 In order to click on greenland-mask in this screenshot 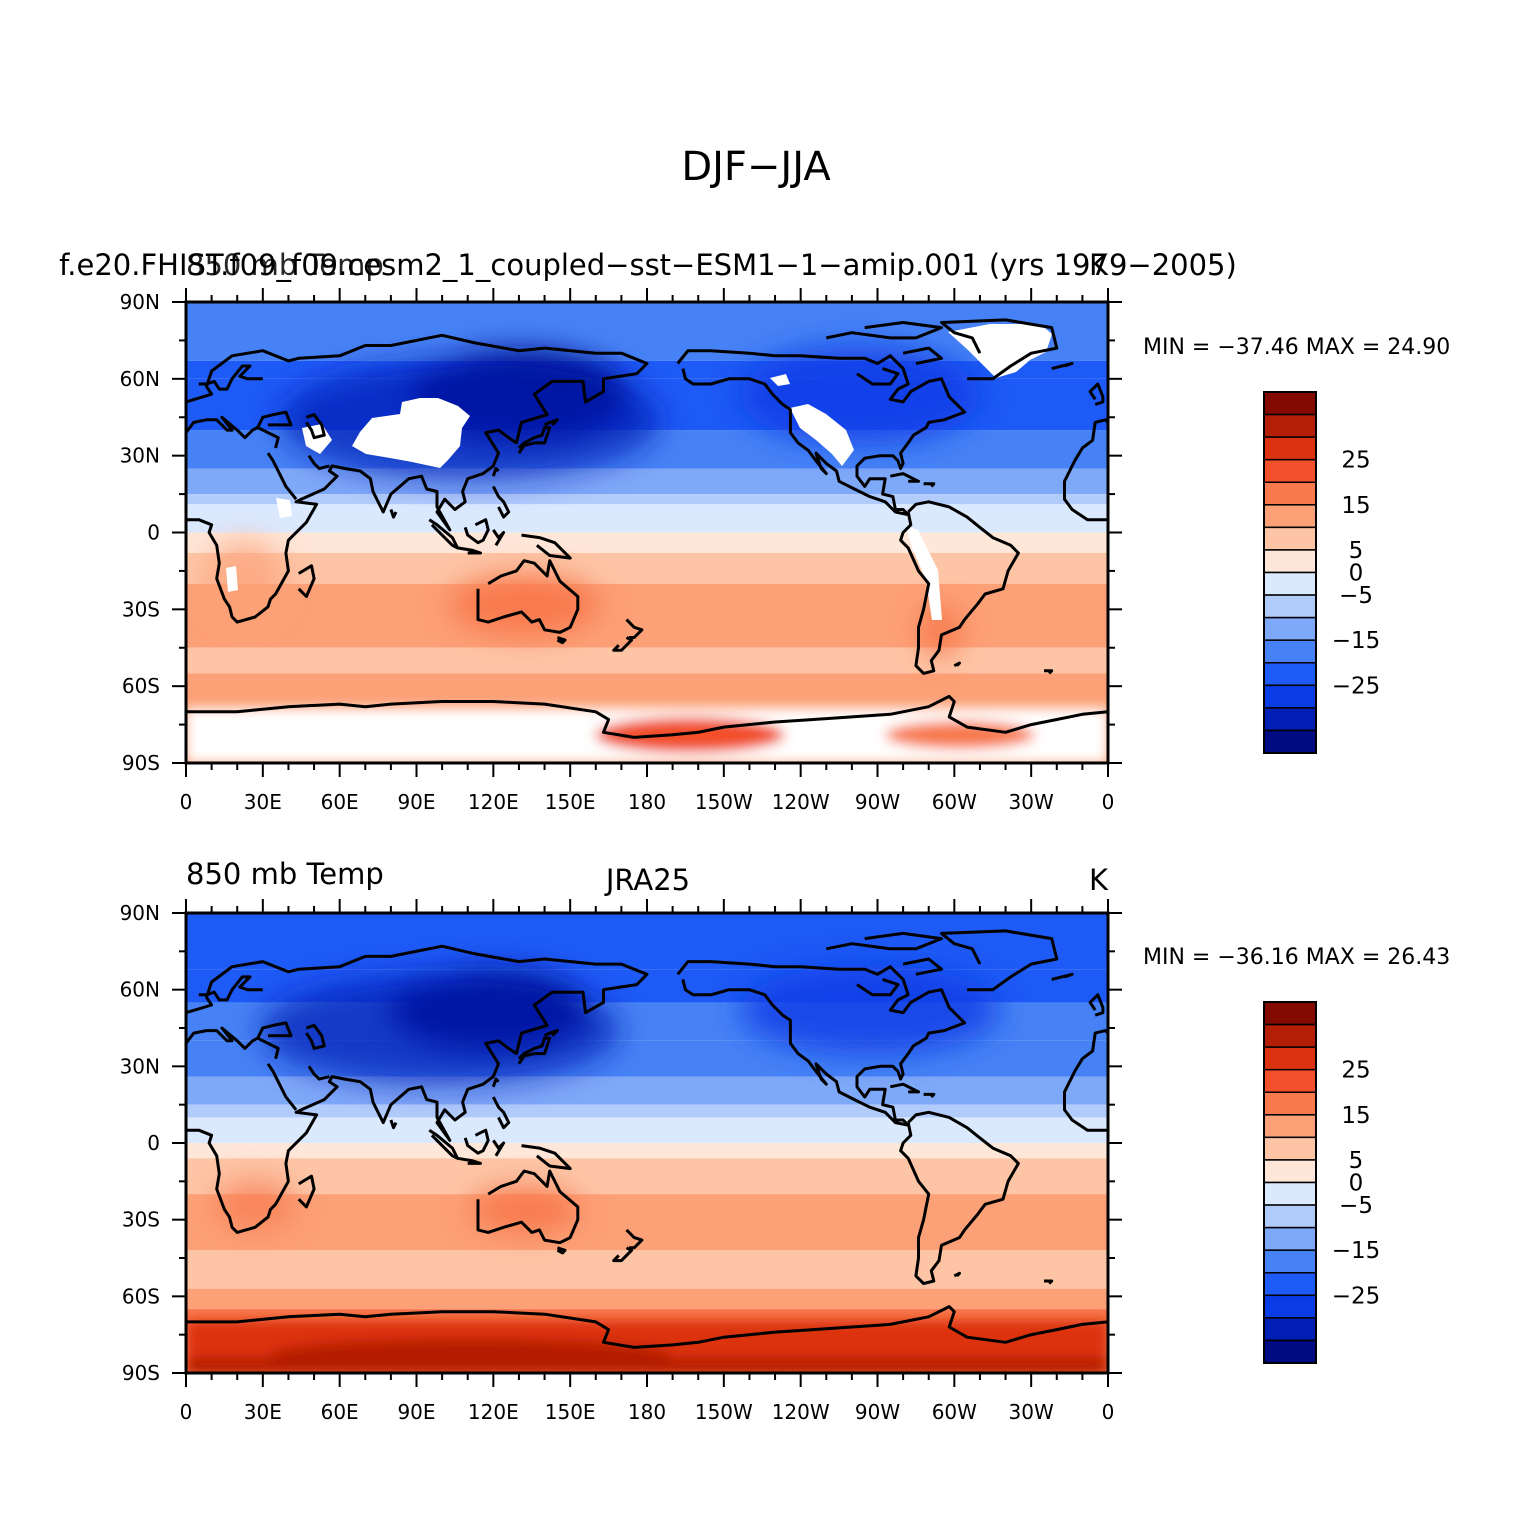, I will do `click(1000, 351)`.